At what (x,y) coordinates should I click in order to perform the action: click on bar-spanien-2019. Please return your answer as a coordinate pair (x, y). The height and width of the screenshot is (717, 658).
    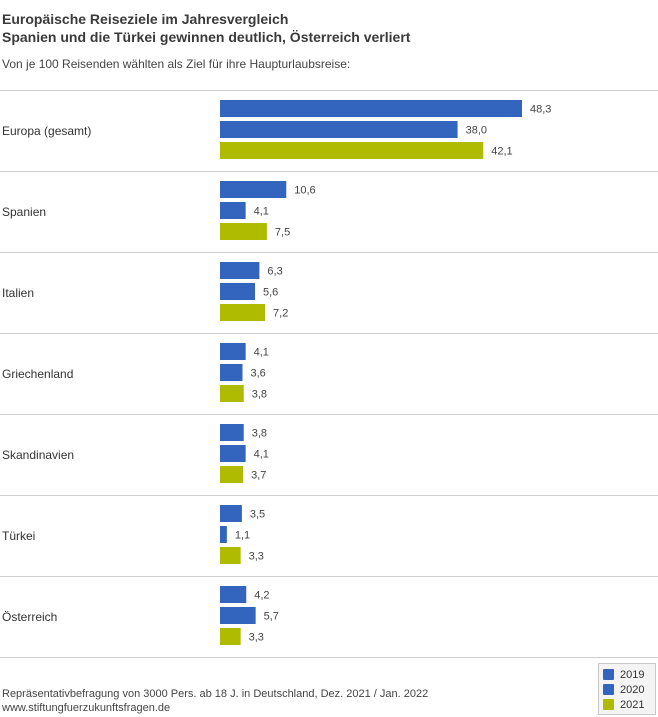
    Looking at the image, I should click on (253, 189).